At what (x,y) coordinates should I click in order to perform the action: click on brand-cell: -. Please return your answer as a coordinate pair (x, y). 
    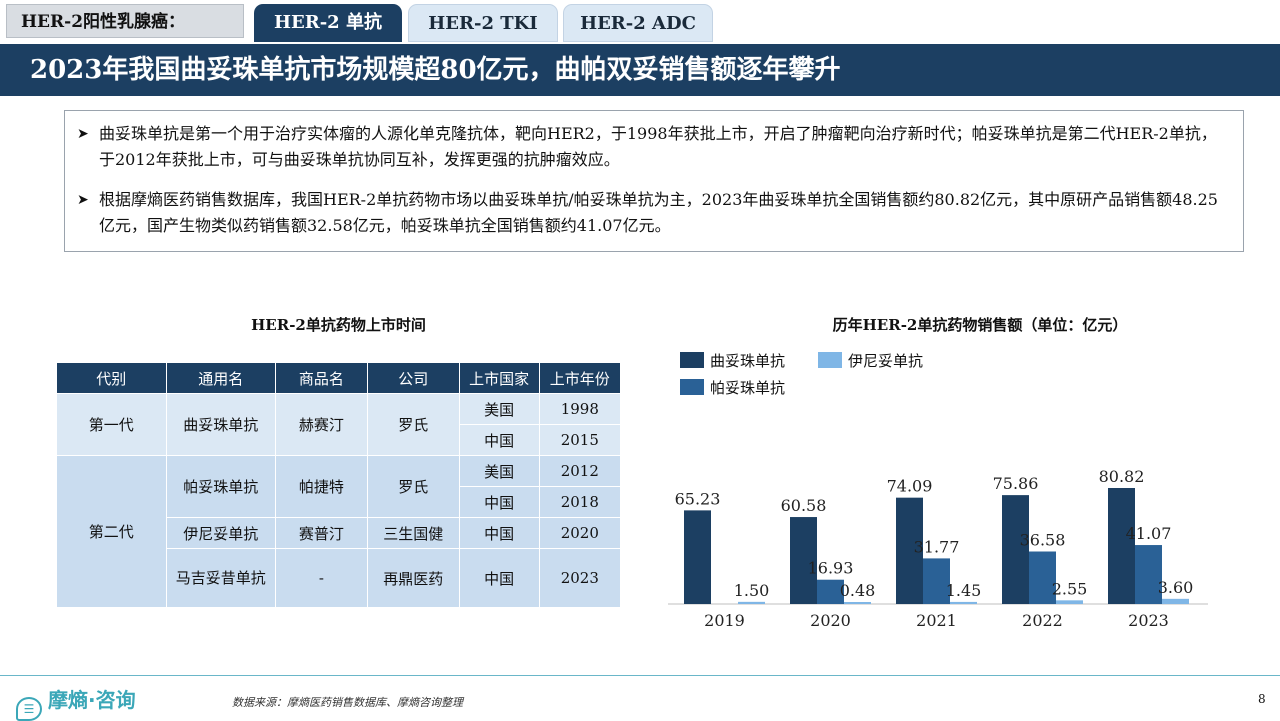
    Looking at the image, I should click on (321, 578).